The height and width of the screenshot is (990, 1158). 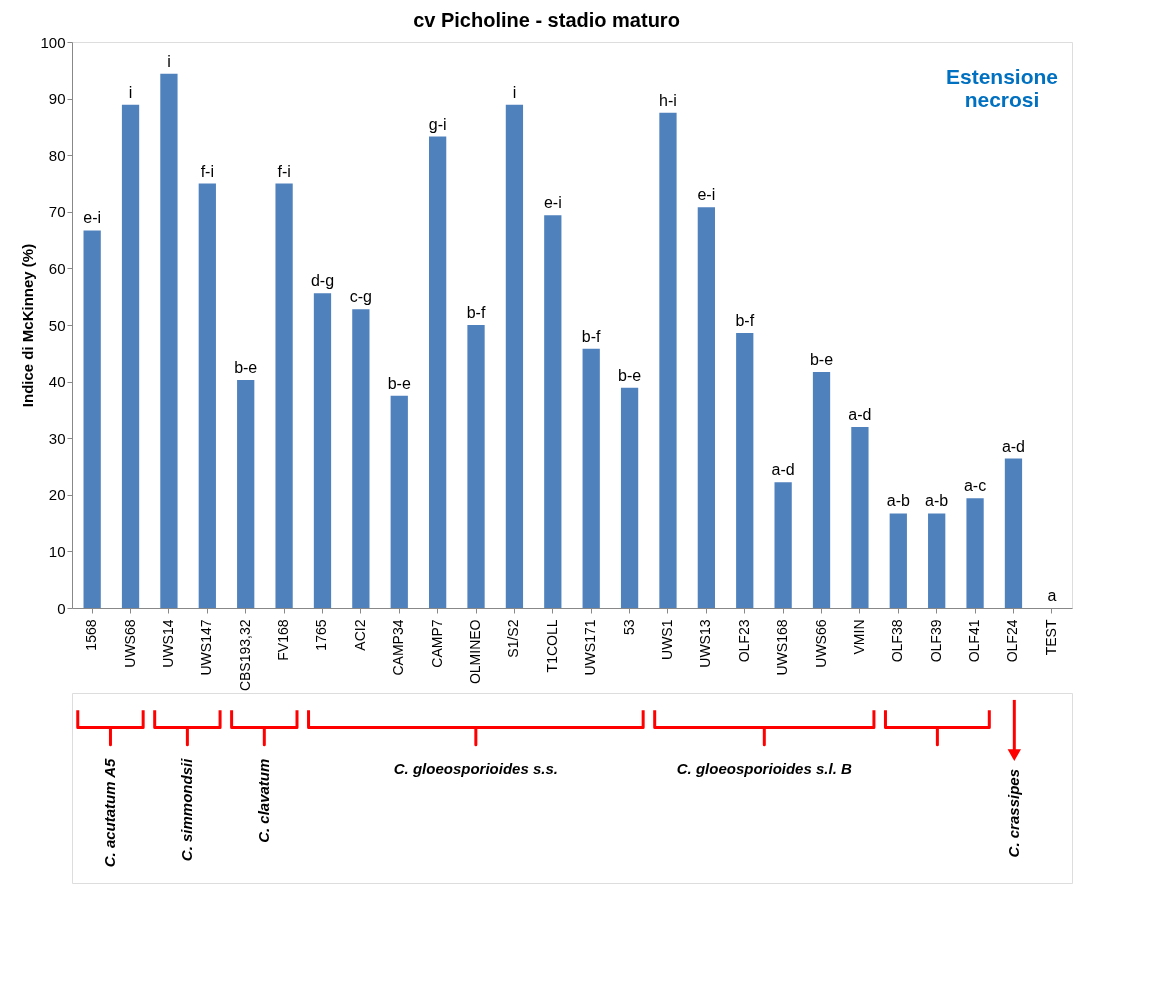 I want to click on y-tick-label: 70, so click(x=57, y=212).